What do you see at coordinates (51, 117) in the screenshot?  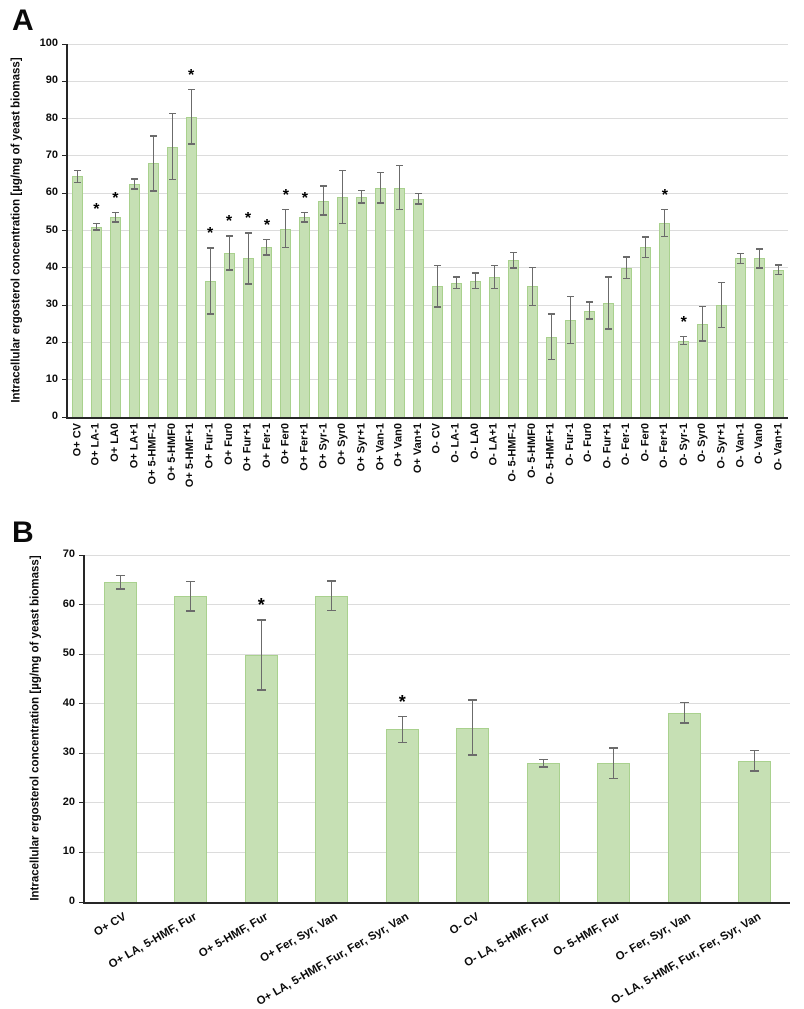 I see `y-tick-label: 80` at bounding box center [51, 117].